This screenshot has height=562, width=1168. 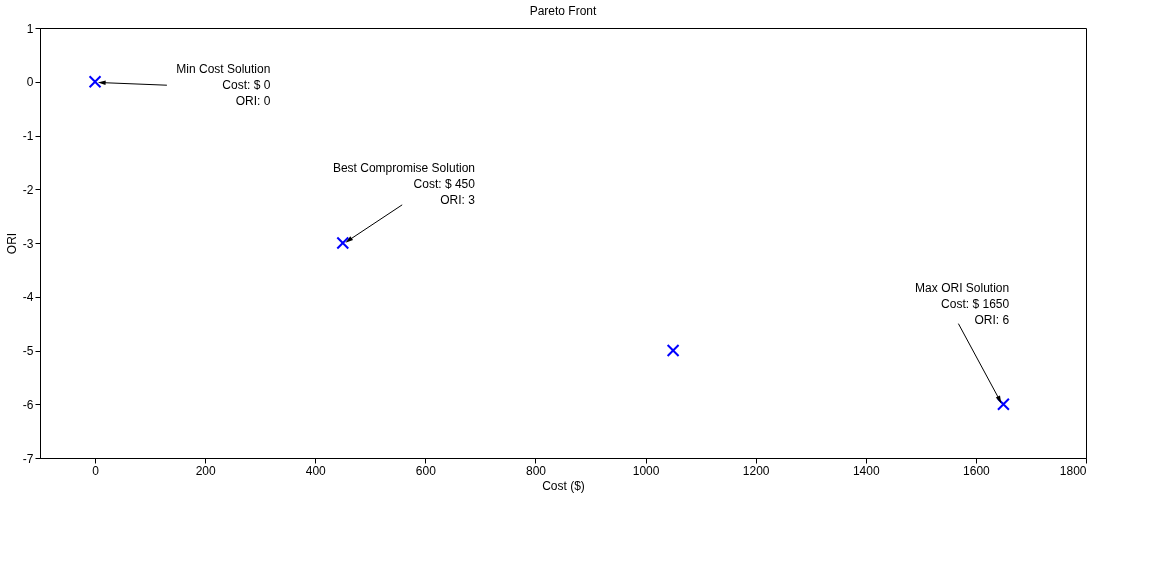 What do you see at coordinates (28, 297) in the screenshot?
I see `y-tick-label: -4` at bounding box center [28, 297].